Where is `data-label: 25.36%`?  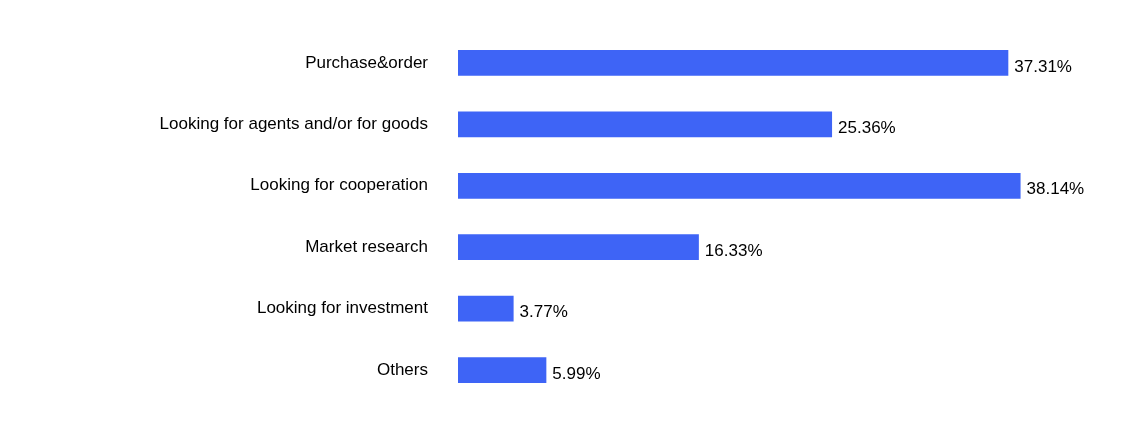 data-label: 25.36% is located at coordinates (867, 128).